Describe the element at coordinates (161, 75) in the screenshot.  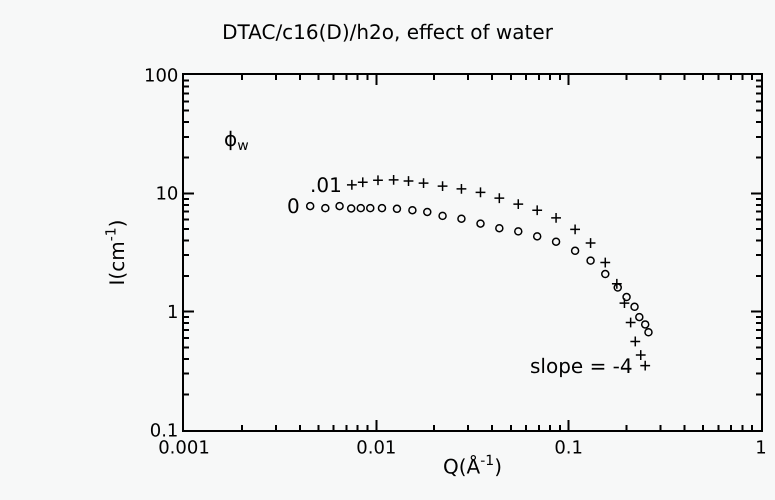
I see `y-tick-label: 100` at that location.